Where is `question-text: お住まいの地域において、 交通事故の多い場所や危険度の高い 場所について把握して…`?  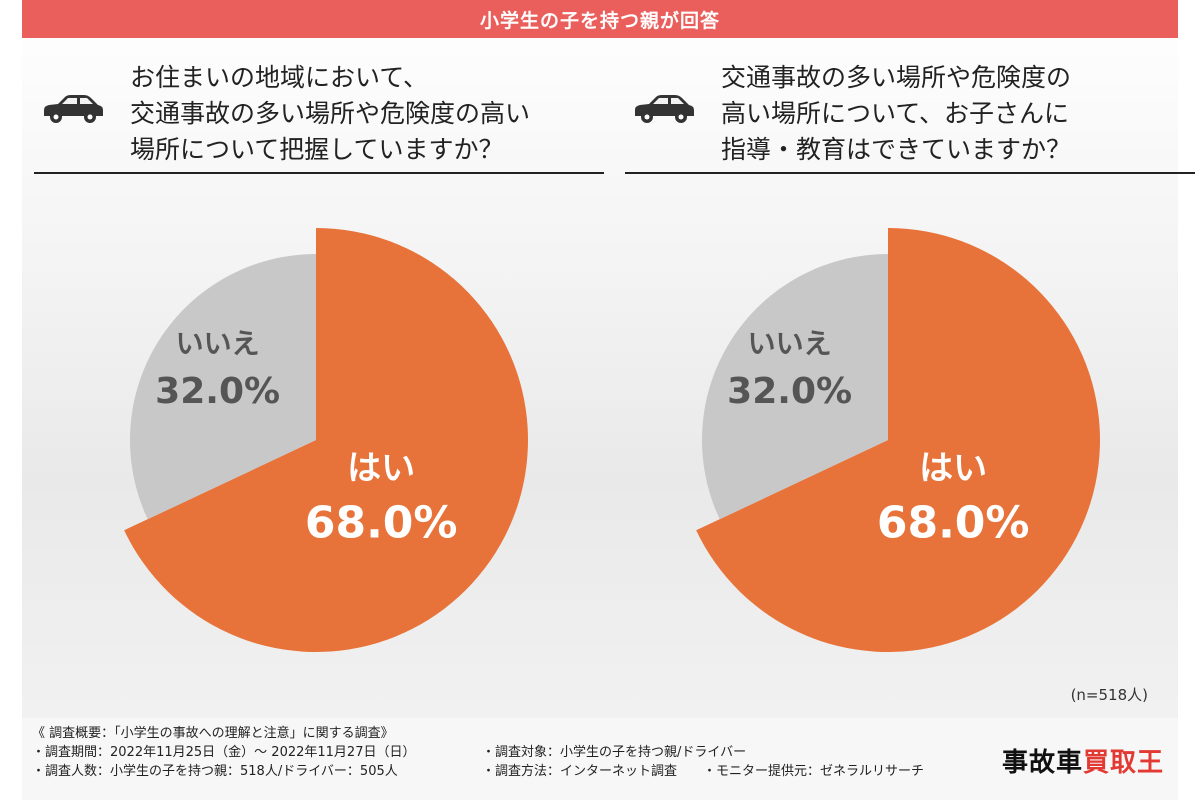
question-text: お住まいの地域において、 交通事故の多い場所や危険度の高い 場所について把握して… is located at coordinates (330, 113).